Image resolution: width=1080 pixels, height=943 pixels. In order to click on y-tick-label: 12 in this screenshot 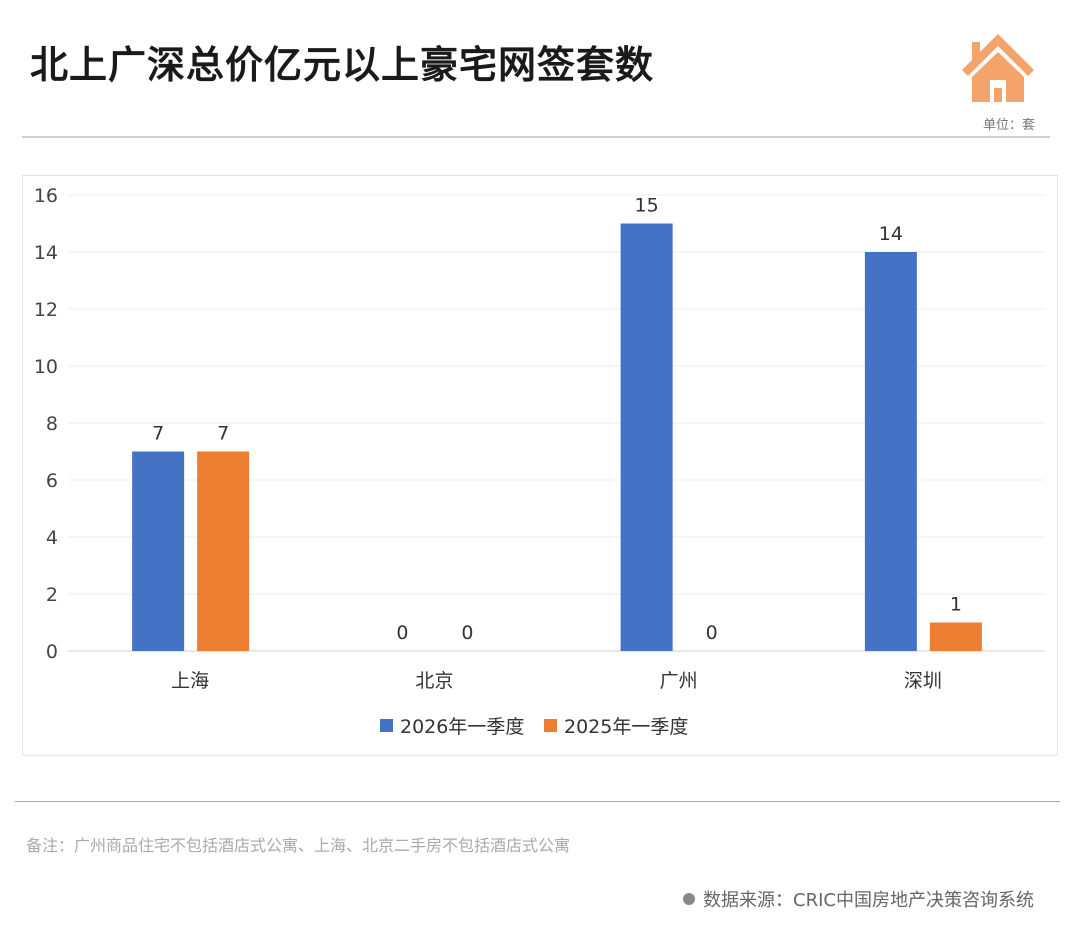, I will do `click(46, 310)`.